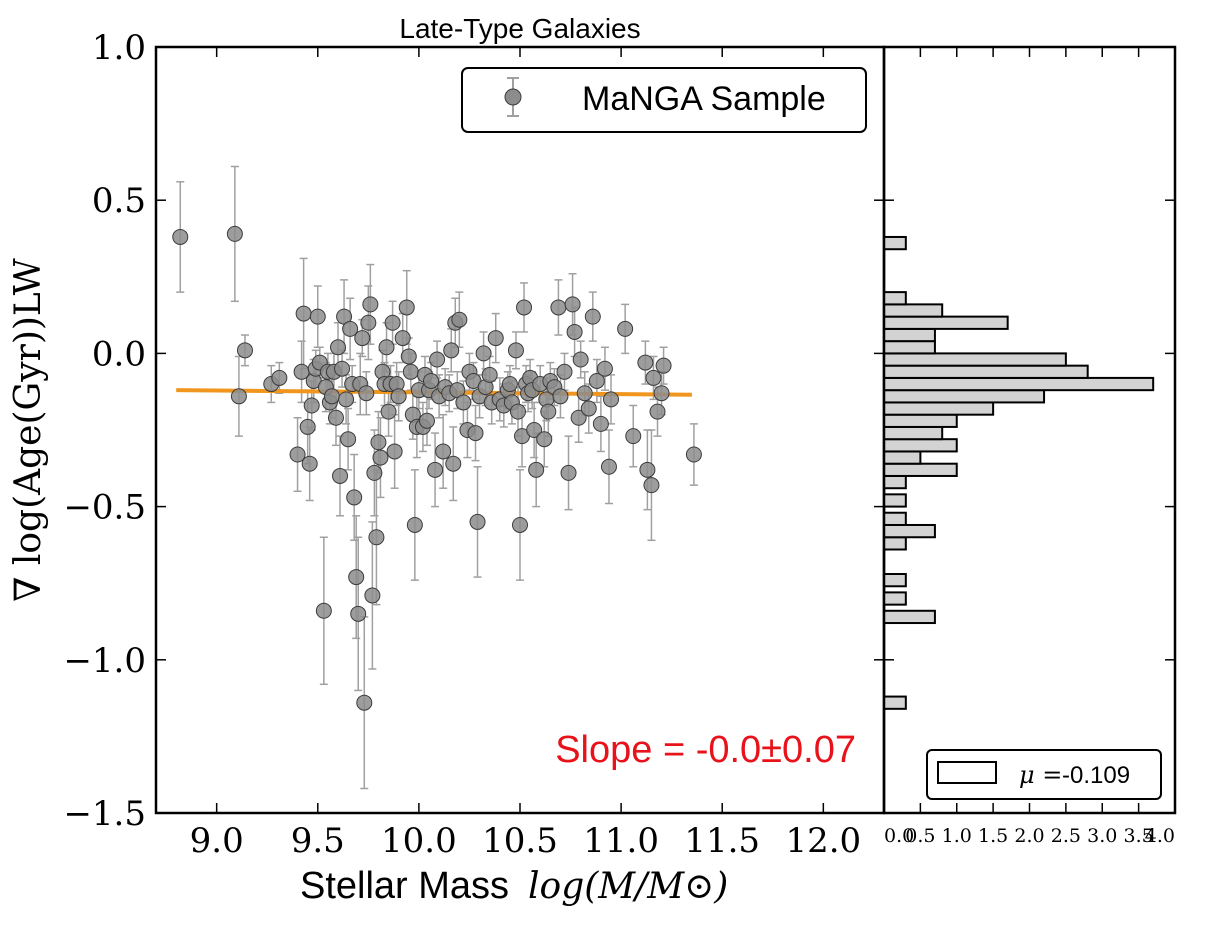  What do you see at coordinates (520, 841) in the screenshot?
I see `x-tick-label: 10.5` at bounding box center [520, 841].